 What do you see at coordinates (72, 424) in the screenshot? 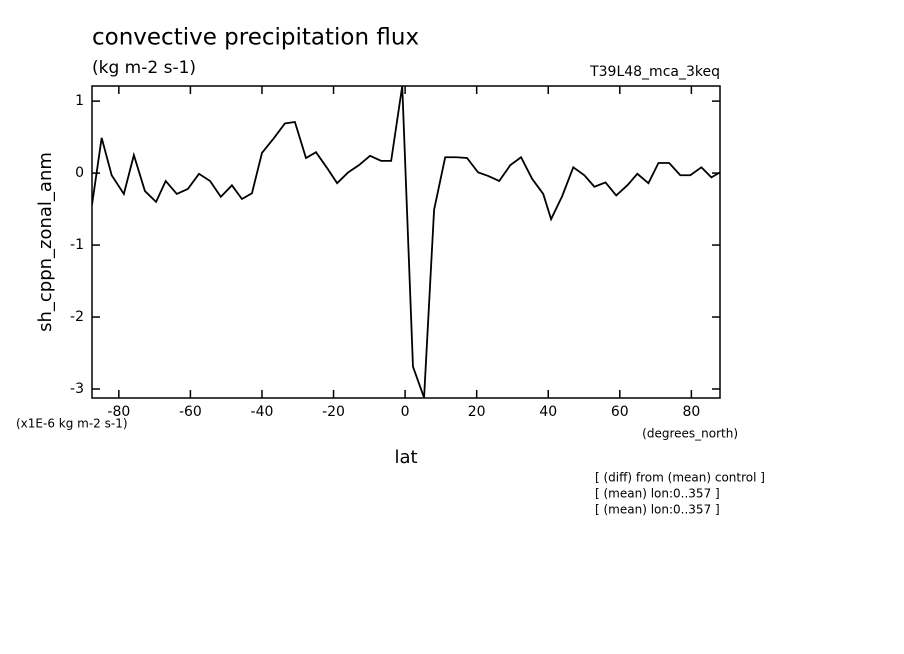
I see `y-scale-note: (x1E-6 kg m-2 s-1)` at bounding box center [72, 424].